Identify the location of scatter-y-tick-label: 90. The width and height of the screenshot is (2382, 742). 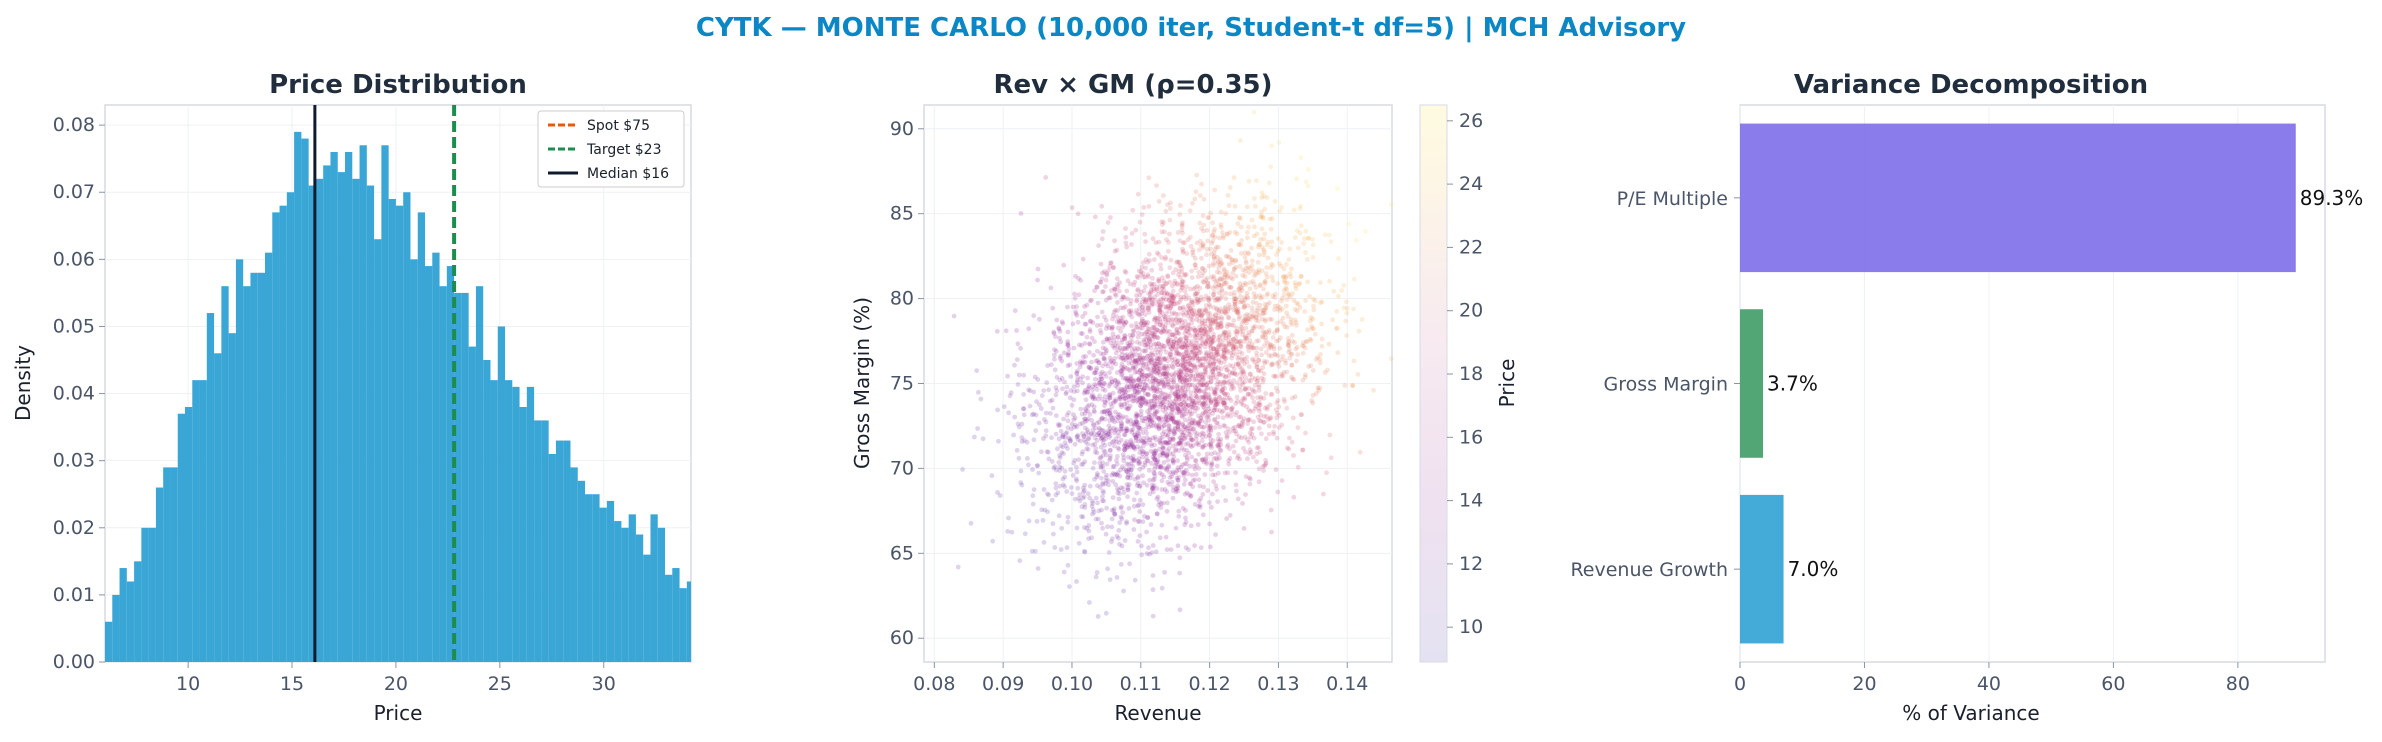
(902, 129).